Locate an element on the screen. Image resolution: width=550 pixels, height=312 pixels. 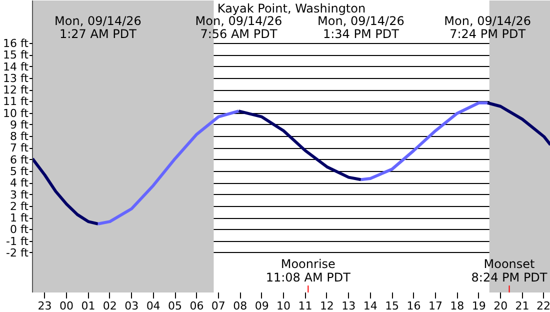
y-tick-label: 5 ft is located at coordinates (20, 171).